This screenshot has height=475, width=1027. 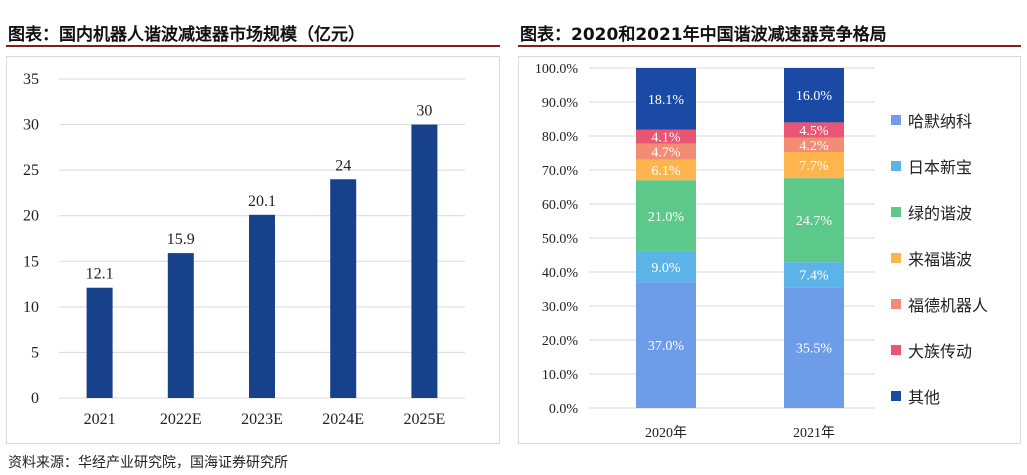 I want to click on segment-value-label: 24.7%, so click(x=814, y=221).